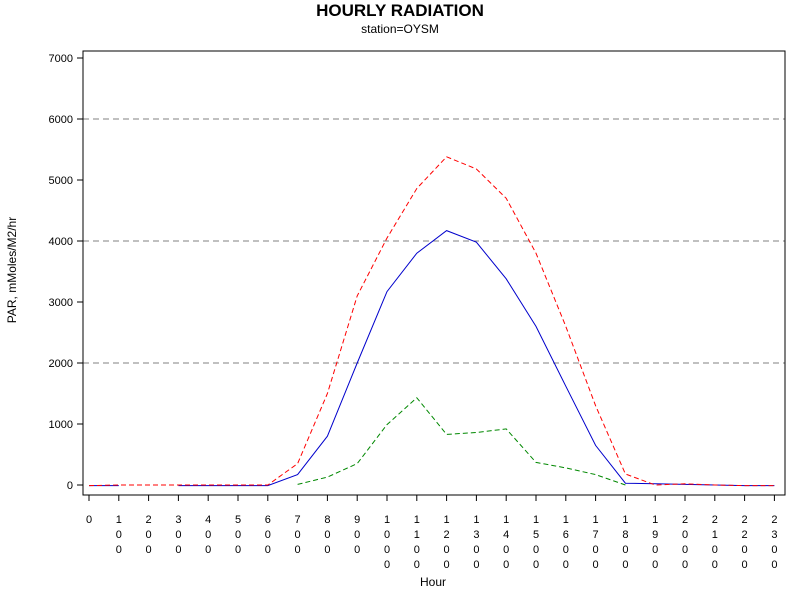 This screenshot has height=600, width=800. I want to click on chart-subtitle: station=OYSM, so click(400, 29).